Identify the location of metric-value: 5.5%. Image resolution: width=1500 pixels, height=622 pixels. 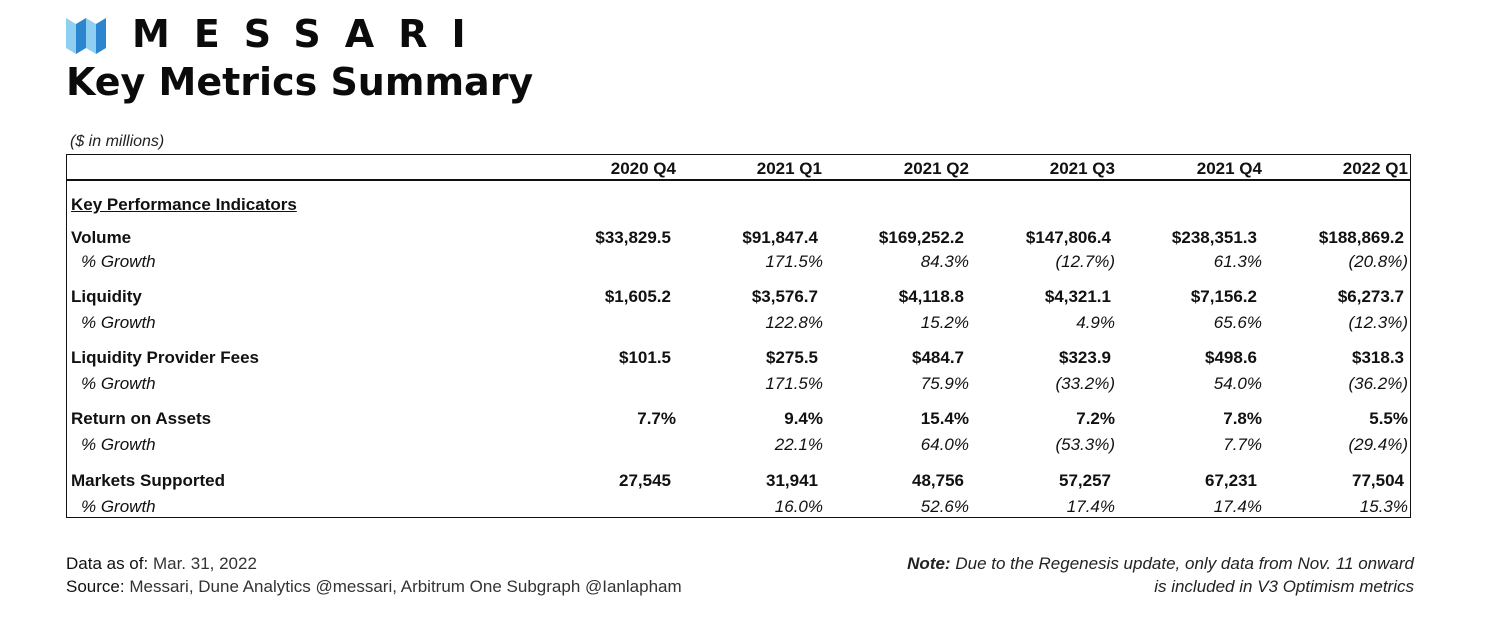
(1388, 418).